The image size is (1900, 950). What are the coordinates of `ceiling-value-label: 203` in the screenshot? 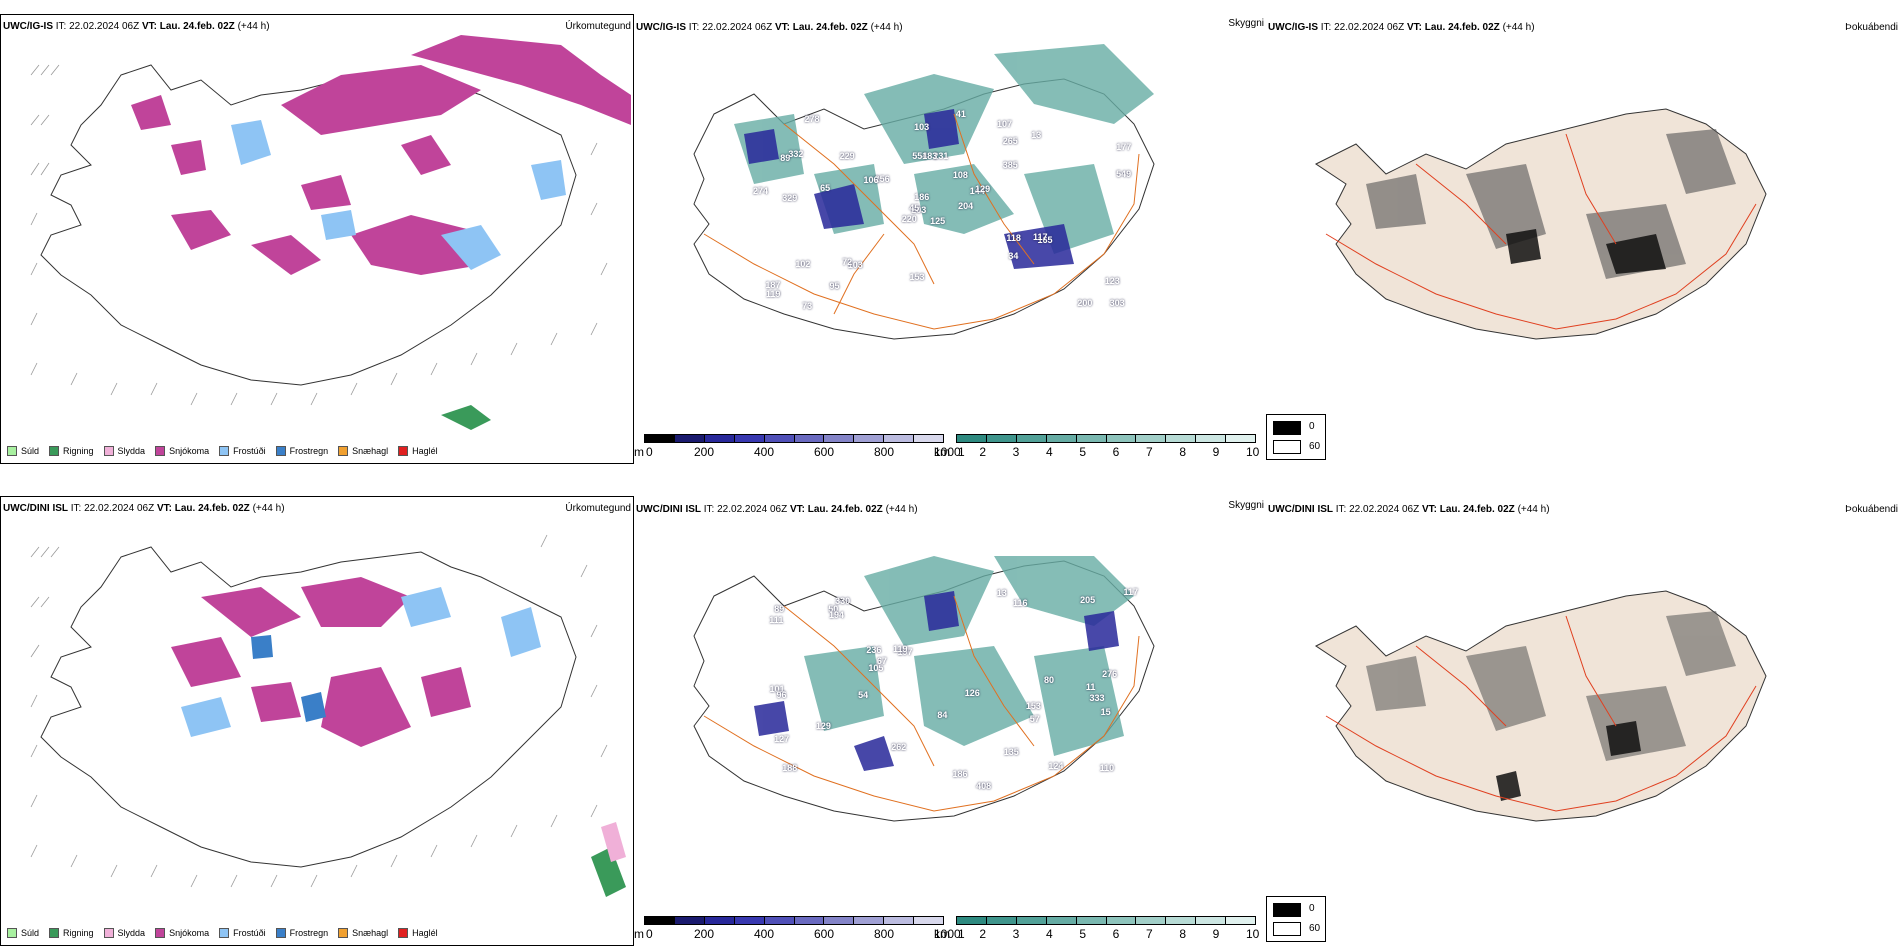 It's located at (919, 210).